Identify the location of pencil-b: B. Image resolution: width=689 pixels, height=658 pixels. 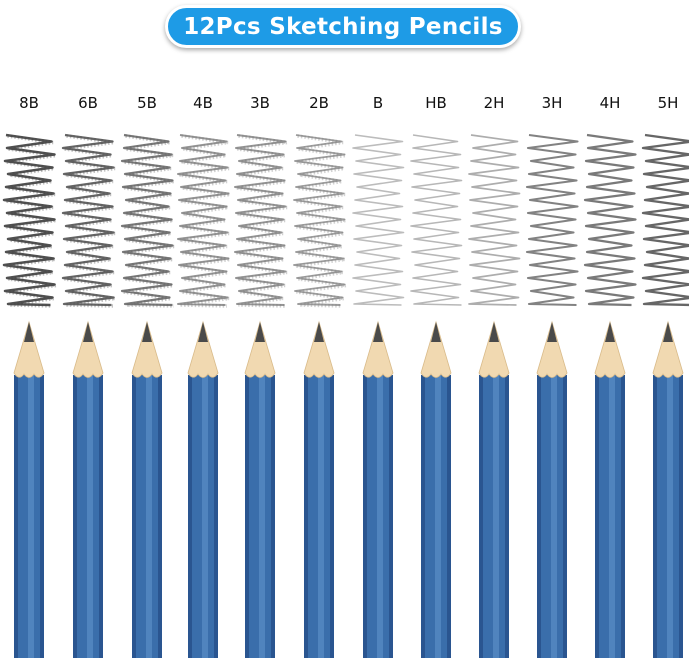
(378, 376).